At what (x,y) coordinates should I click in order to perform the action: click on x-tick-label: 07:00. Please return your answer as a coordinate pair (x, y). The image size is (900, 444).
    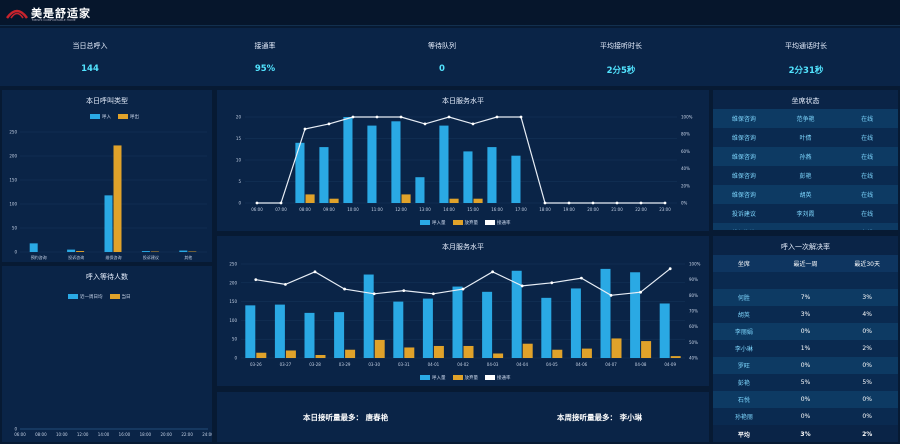
    Looking at the image, I should click on (281, 209).